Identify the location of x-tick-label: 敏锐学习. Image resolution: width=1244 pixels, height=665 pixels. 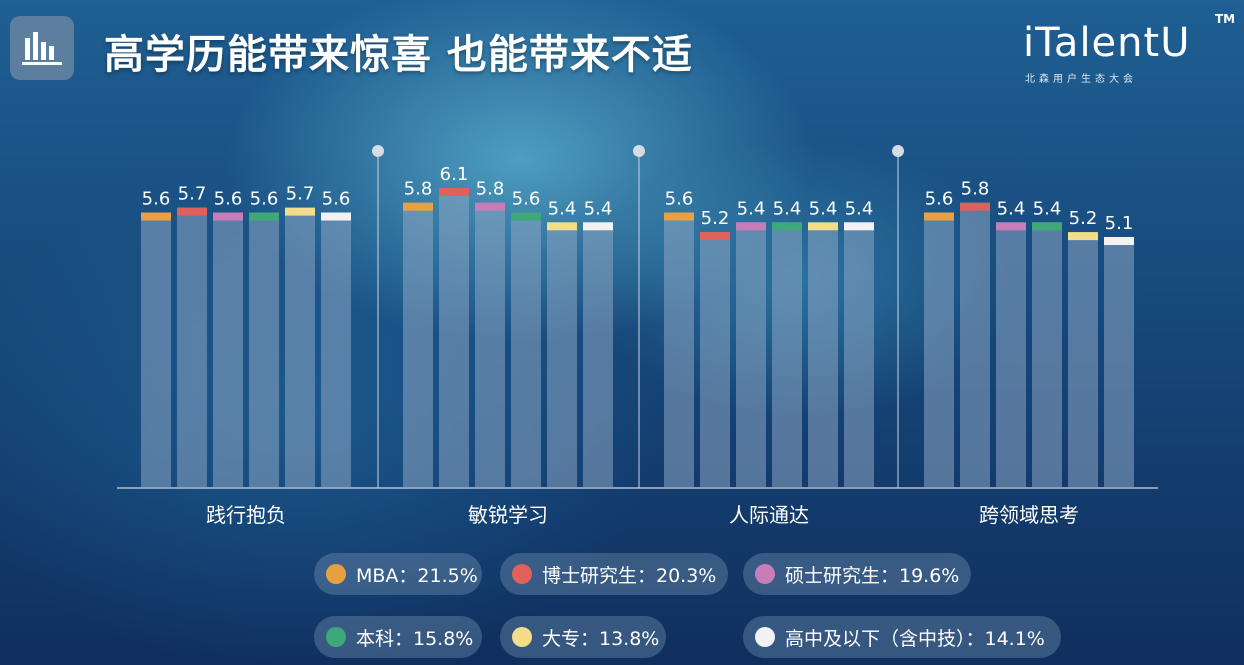
(508, 515).